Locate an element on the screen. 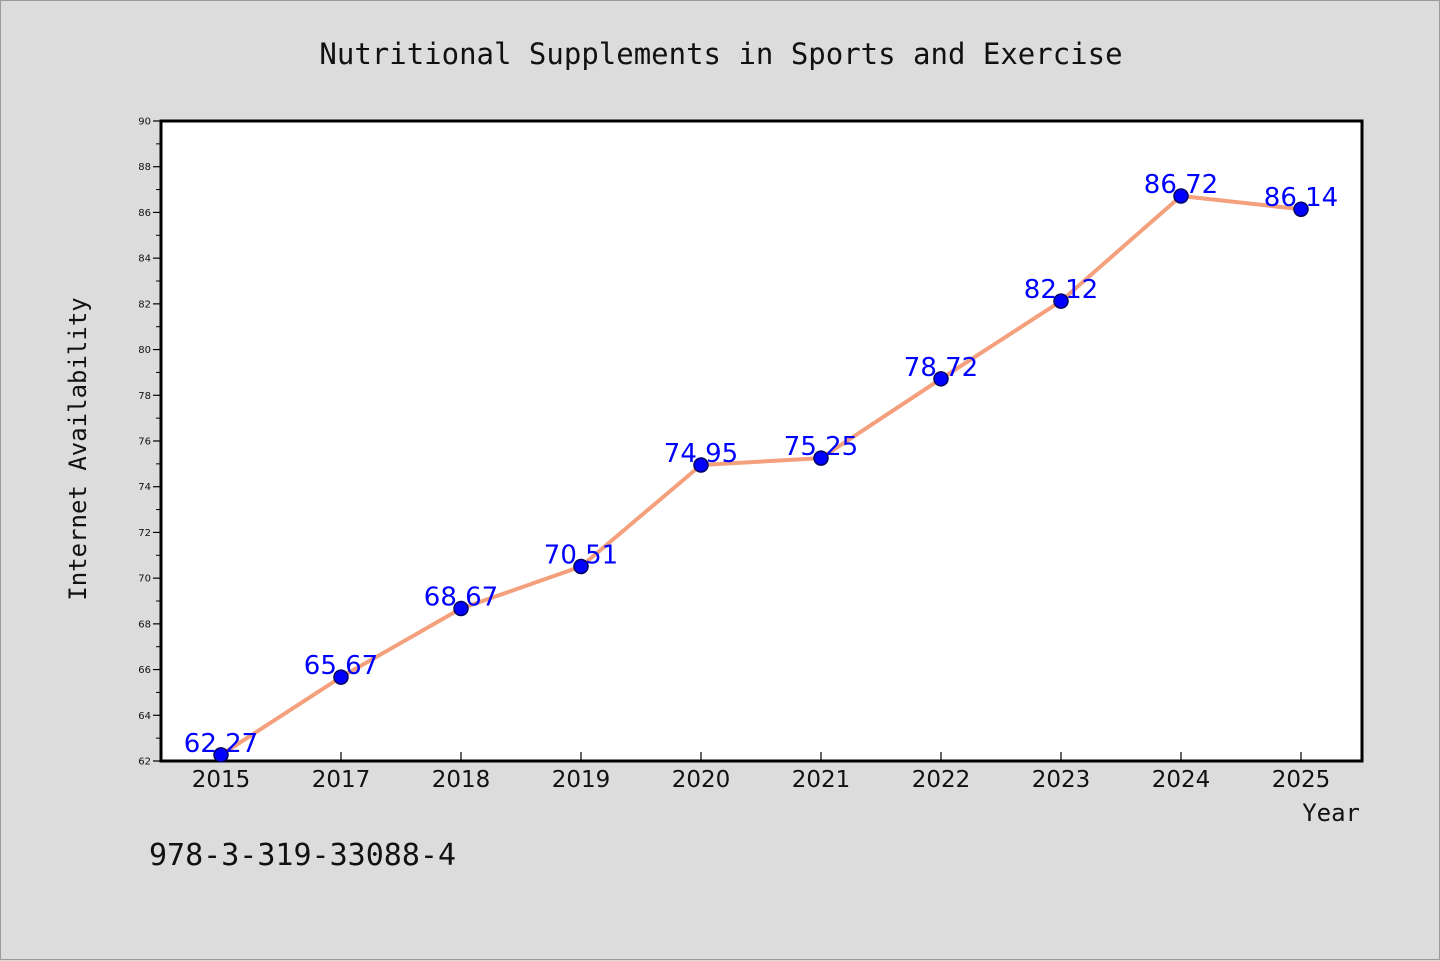 This screenshot has width=1440, height=961. y-axis-title: Internet Availability is located at coordinates (78, 448).